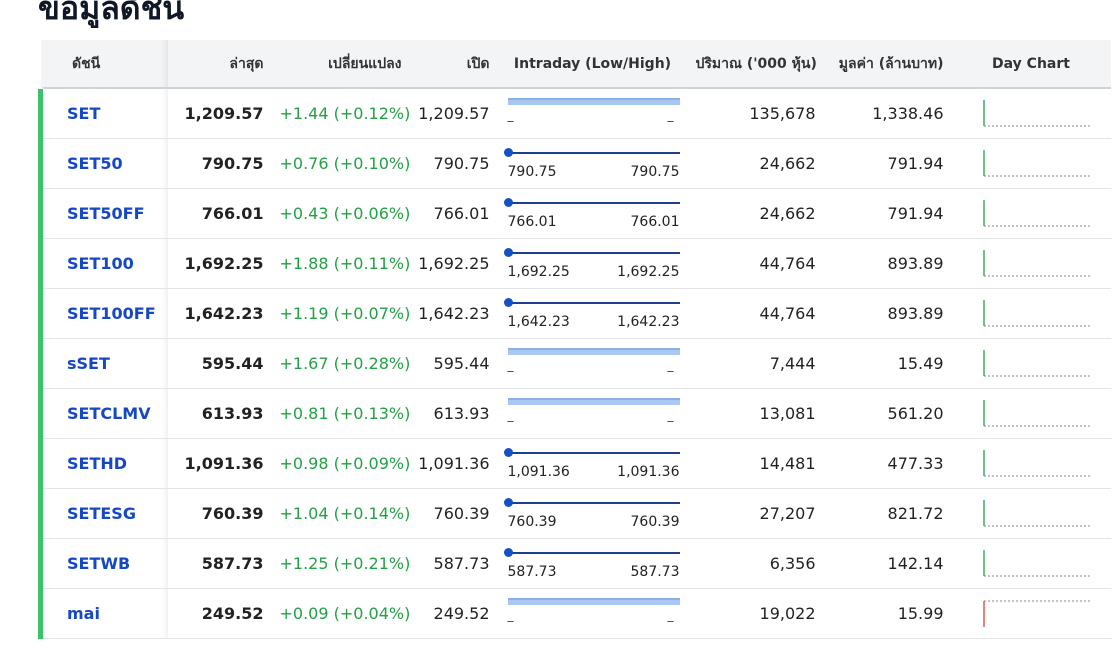  I want to click on index-symbol-link: SETWB, so click(99, 563).